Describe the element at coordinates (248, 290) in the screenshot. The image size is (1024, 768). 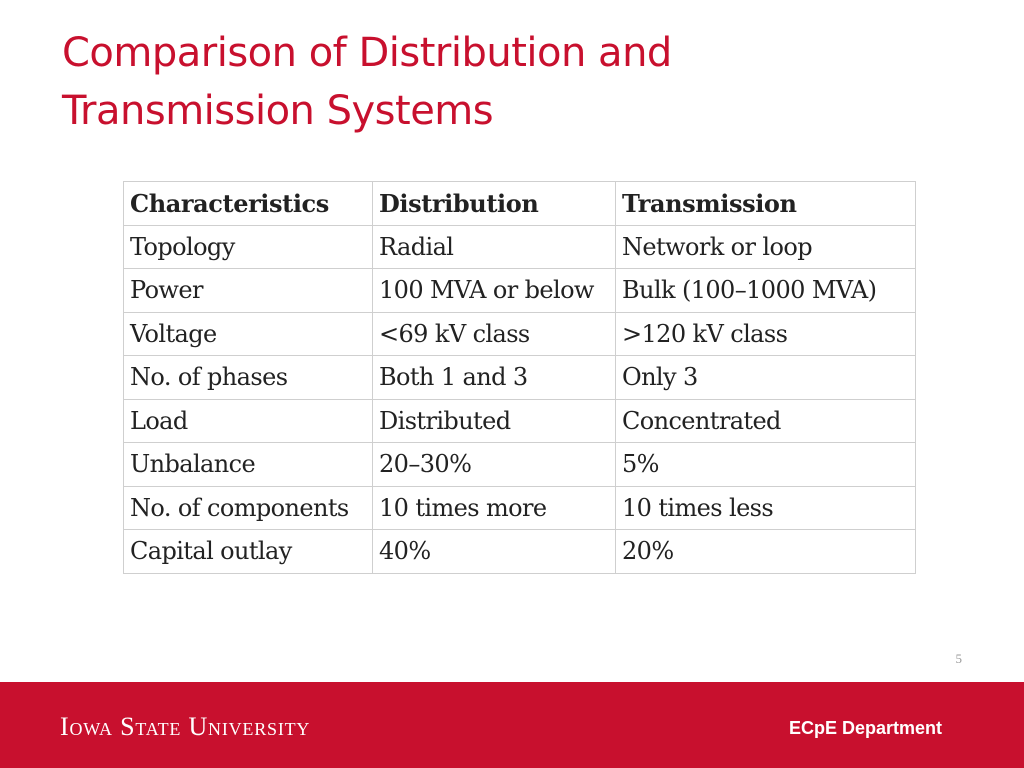
I see `table-cell: Power` at that location.